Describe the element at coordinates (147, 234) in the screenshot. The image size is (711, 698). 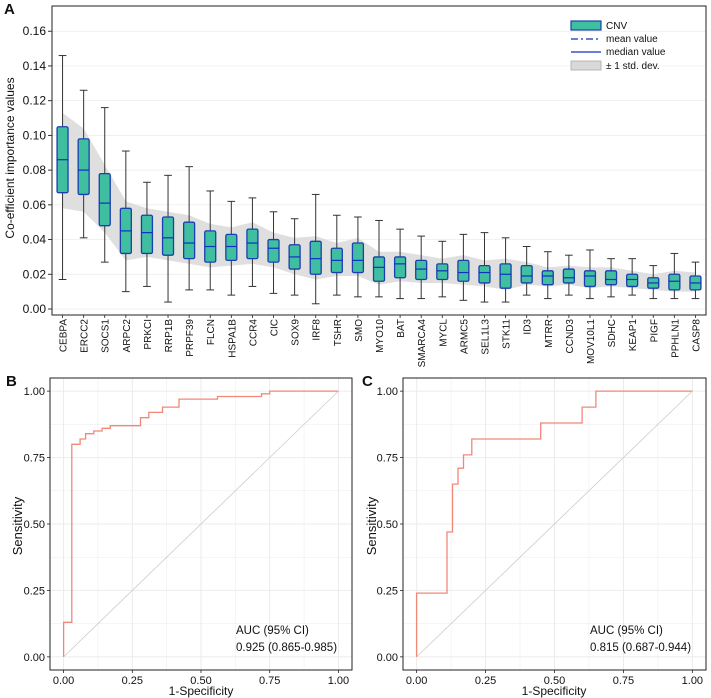
I see `box-PRKCI` at that location.